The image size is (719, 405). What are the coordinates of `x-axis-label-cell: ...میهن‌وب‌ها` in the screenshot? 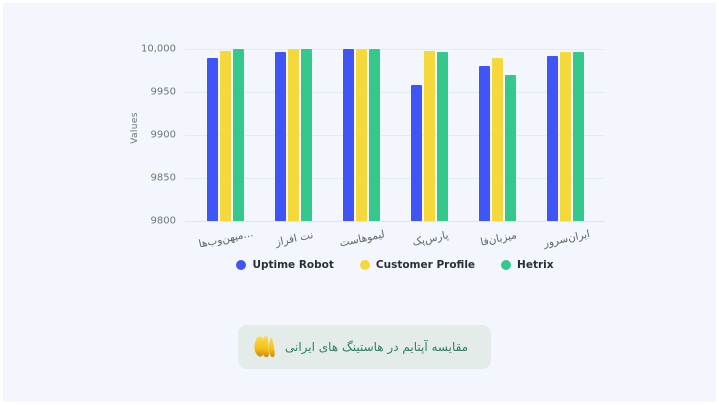 It's located at (225, 238).